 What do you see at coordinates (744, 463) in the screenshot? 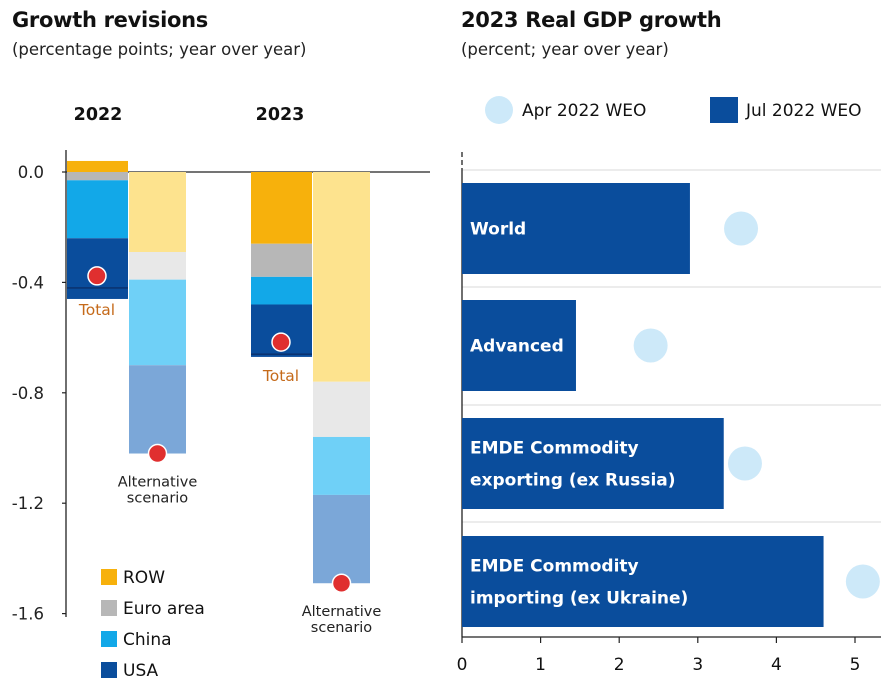
I see `apr-marker-emde-commodity-exporting-ex-russia` at bounding box center [744, 463].